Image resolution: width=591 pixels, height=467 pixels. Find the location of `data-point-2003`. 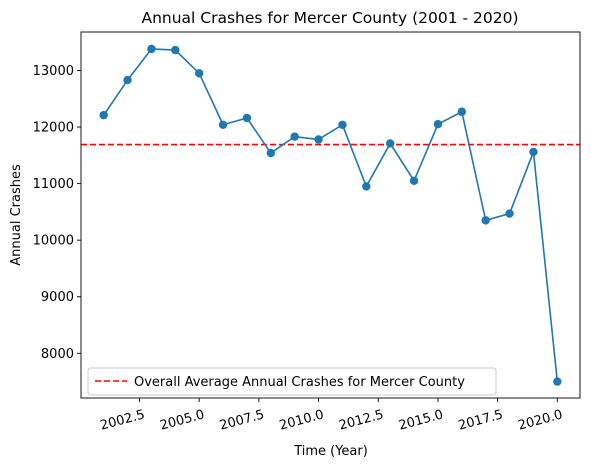

data-point-2003 is located at coordinates (151, 49).